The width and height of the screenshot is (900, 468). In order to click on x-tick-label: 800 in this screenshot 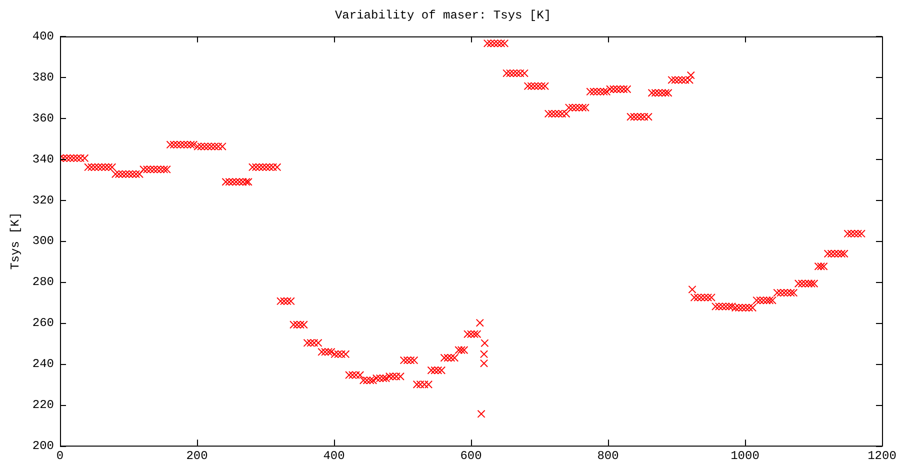, I will do `click(608, 455)`.